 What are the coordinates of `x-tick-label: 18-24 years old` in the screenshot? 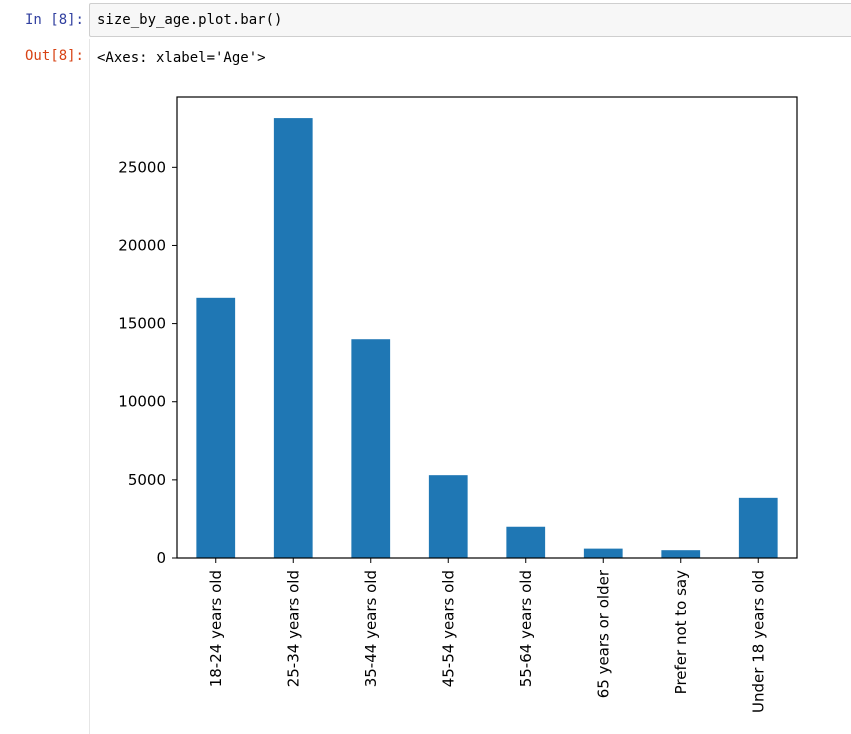 It's located at (216, 628).